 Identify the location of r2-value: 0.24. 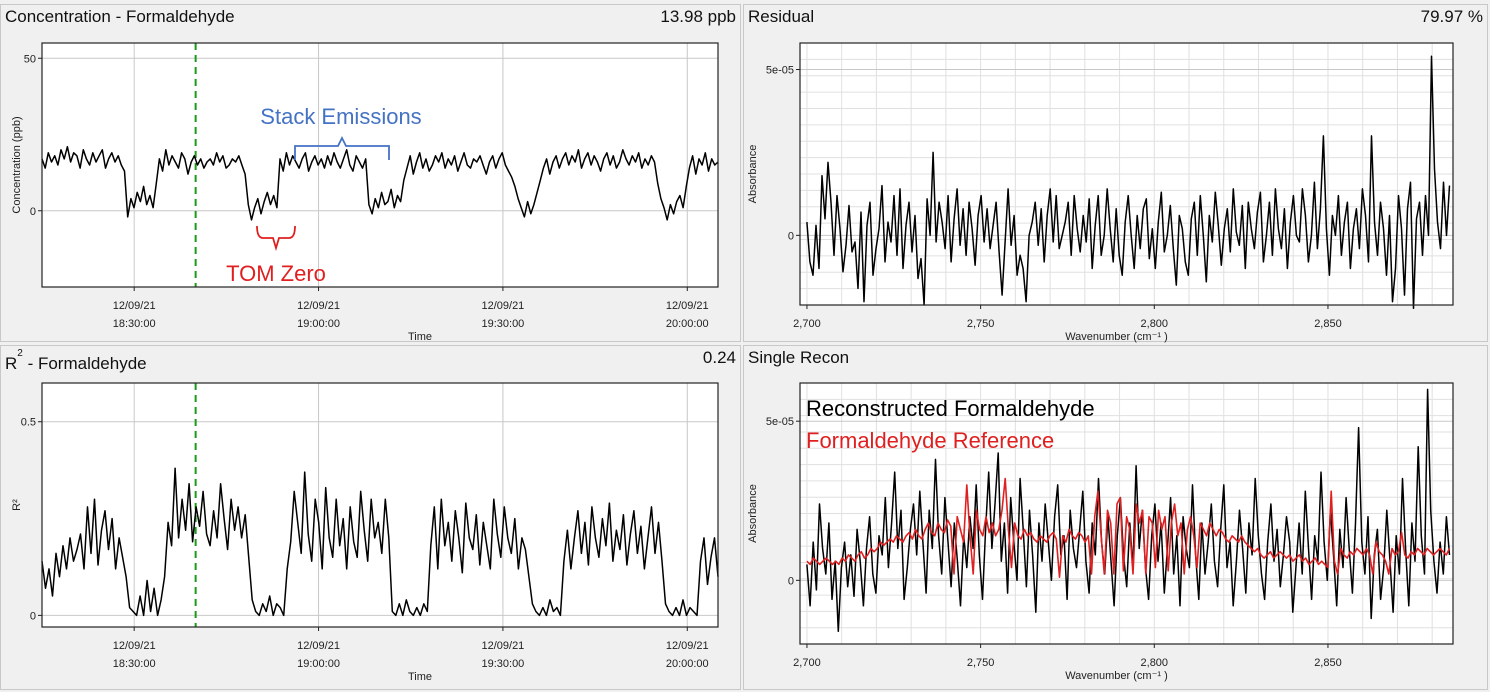
(719, 357).